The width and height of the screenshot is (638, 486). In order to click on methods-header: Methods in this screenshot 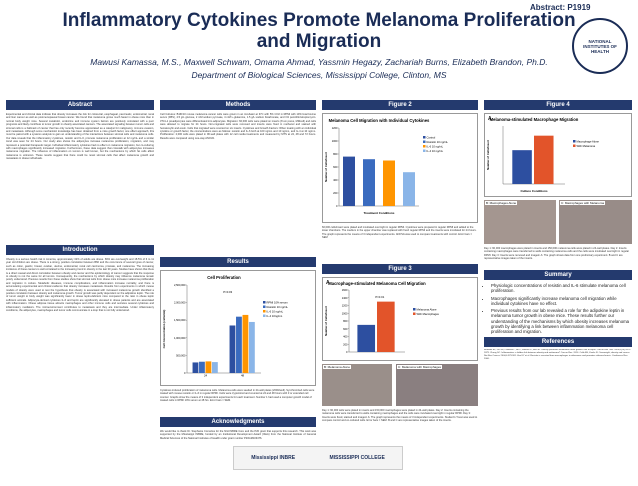, I will do `click(238, 105)`.